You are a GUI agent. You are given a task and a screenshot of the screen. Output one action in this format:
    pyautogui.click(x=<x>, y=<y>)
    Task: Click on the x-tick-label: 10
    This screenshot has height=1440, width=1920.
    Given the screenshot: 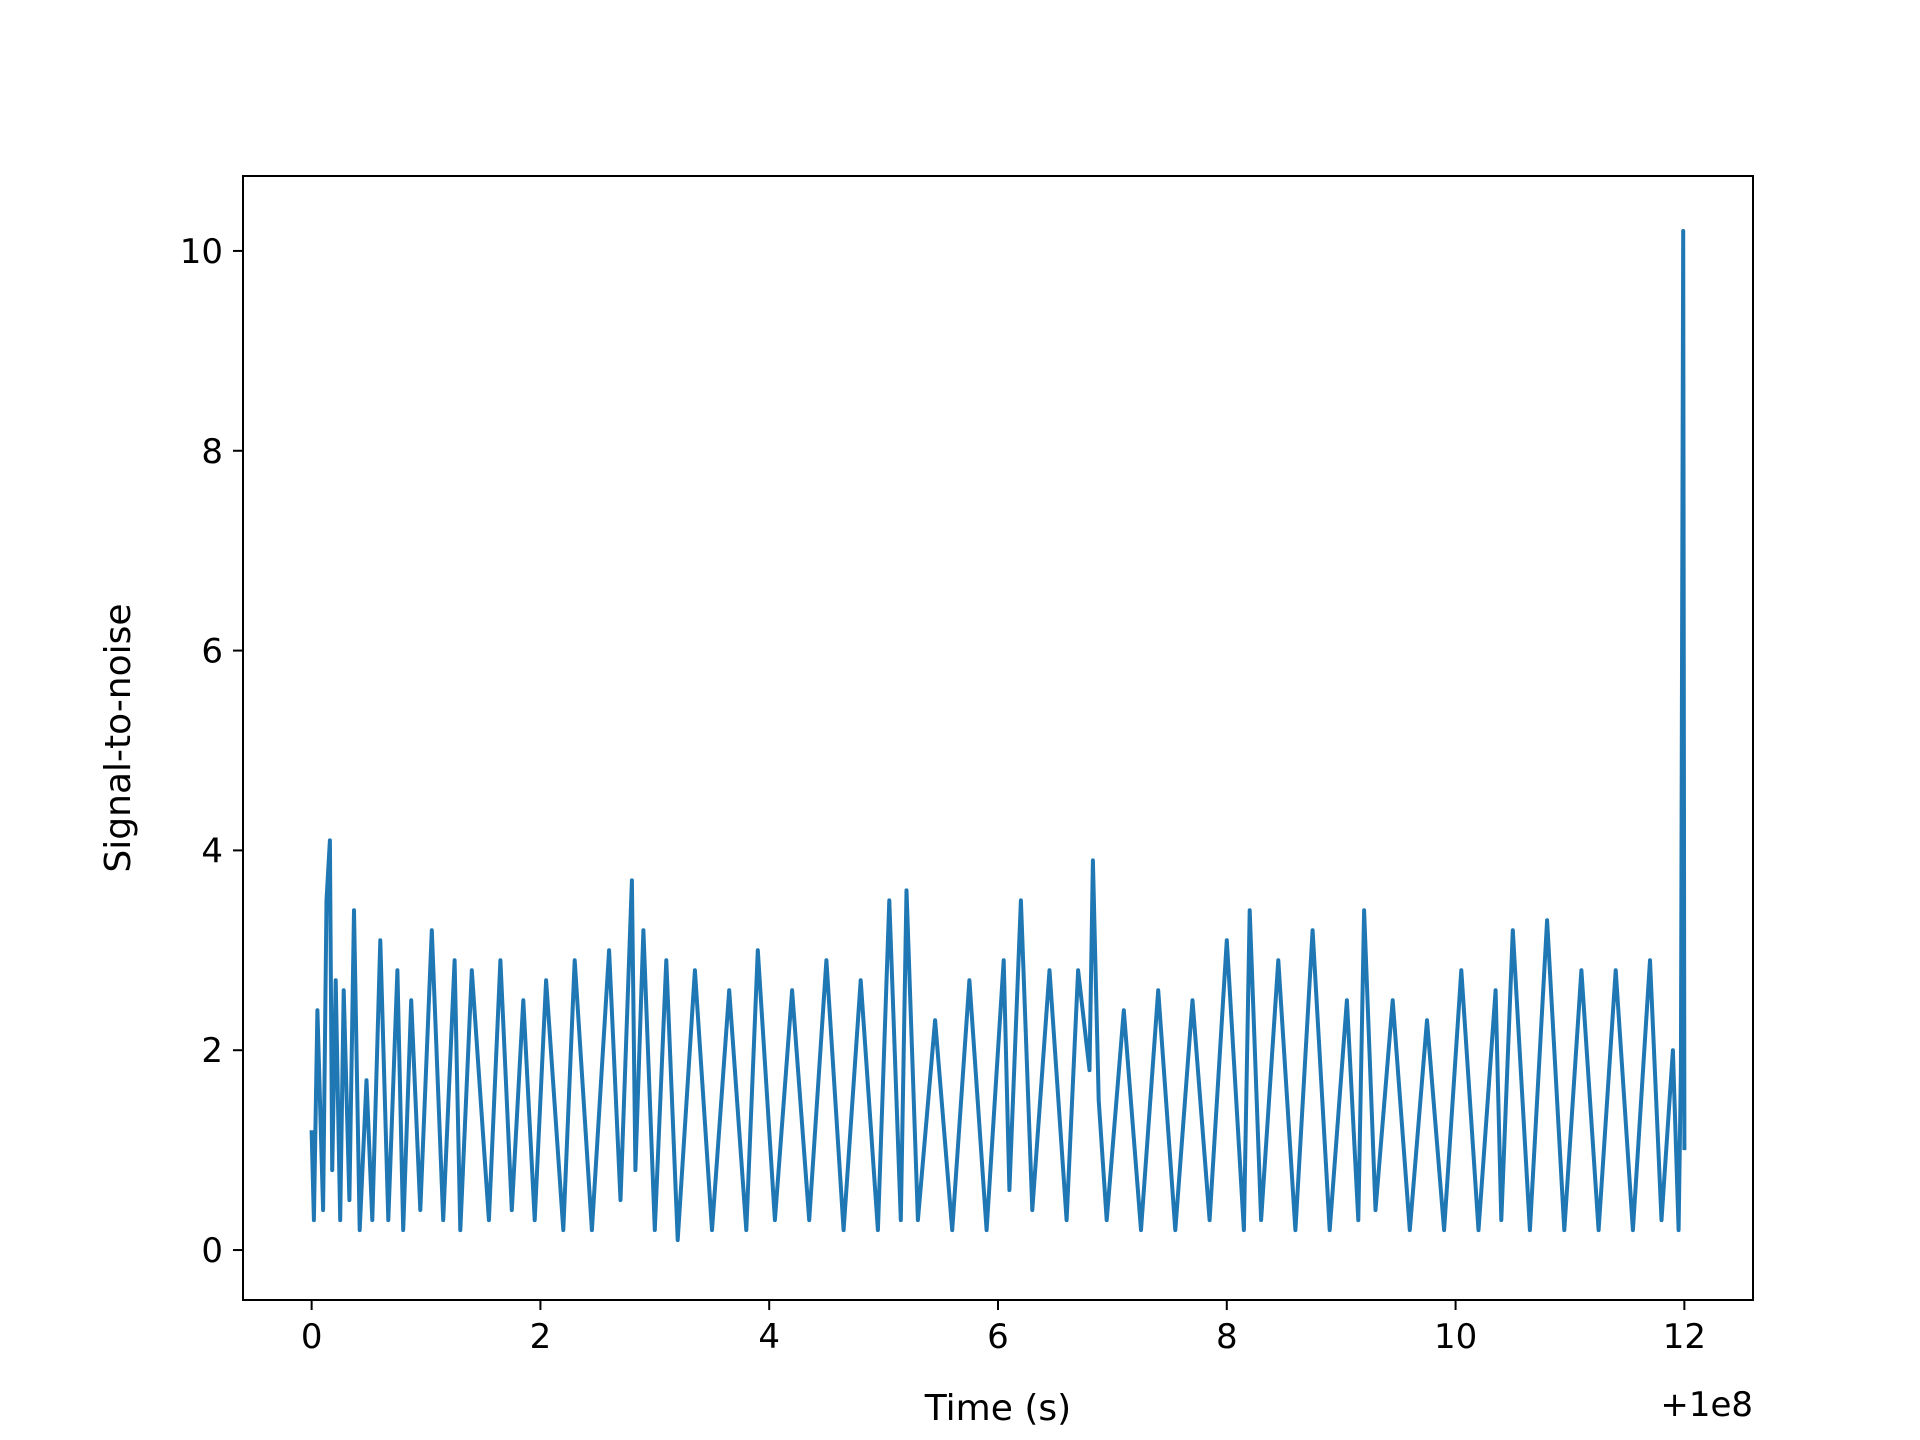 What is the action you would take?
    pyautogui.click(x=1455, y=1337)
    